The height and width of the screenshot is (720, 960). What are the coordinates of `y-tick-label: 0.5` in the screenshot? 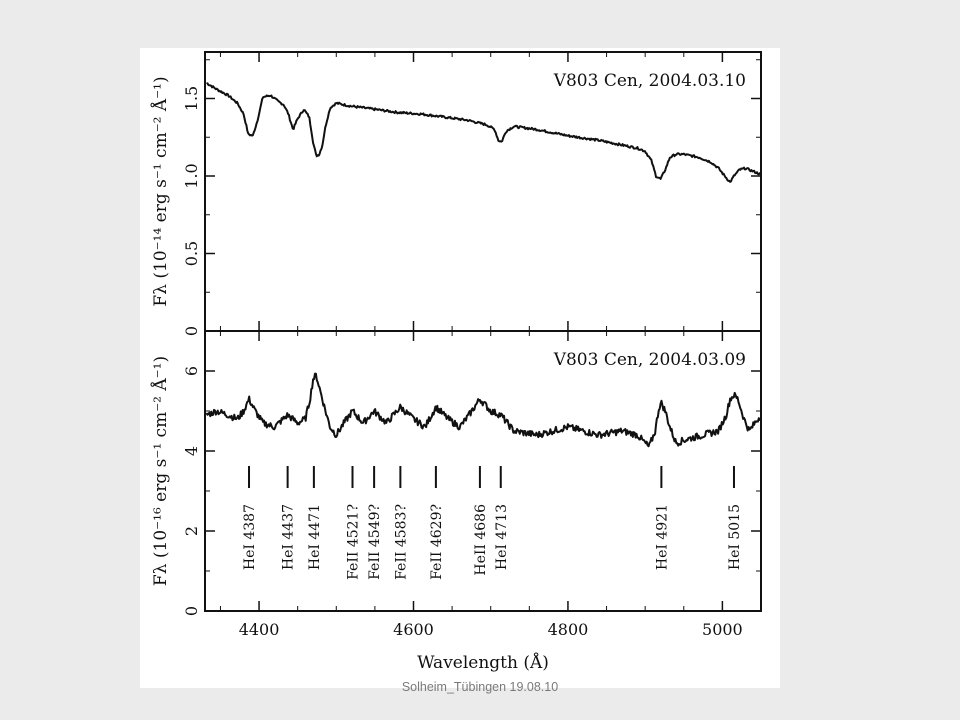 It's located at (191, 253).